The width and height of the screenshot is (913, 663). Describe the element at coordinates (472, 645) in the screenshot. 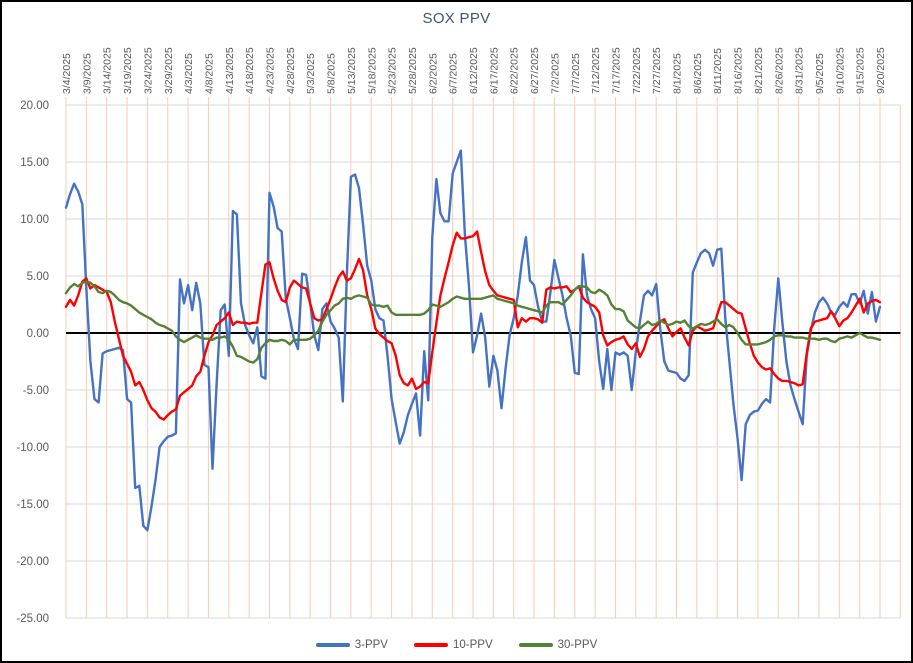

I see `legend-label: 10-PPV` at that location.